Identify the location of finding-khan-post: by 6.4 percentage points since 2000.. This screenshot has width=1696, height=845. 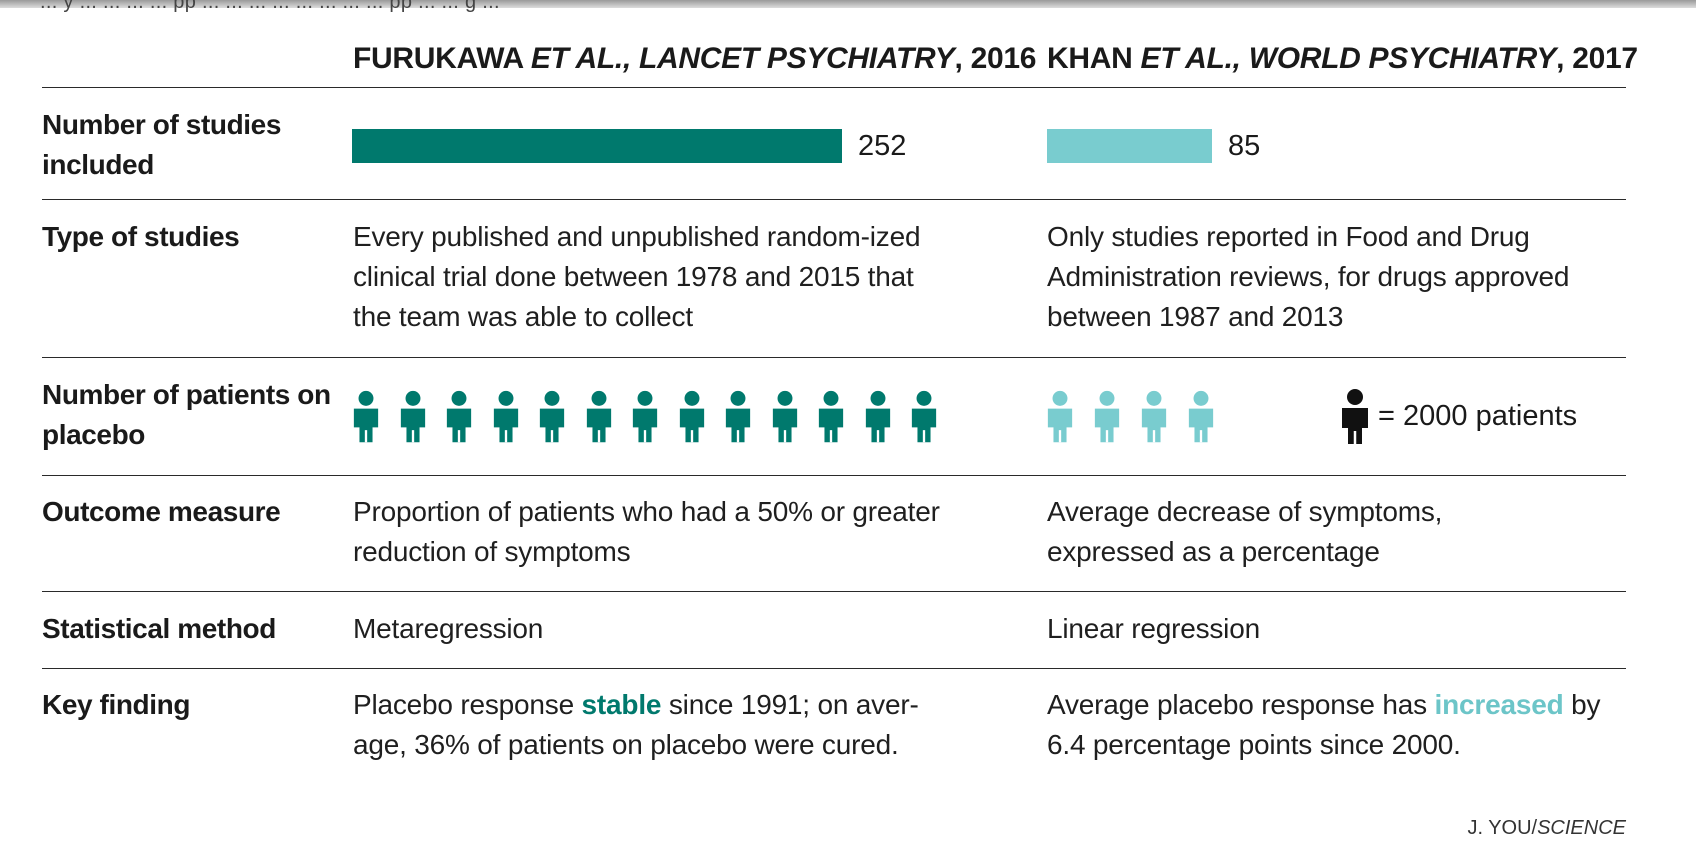
(1324, 724).